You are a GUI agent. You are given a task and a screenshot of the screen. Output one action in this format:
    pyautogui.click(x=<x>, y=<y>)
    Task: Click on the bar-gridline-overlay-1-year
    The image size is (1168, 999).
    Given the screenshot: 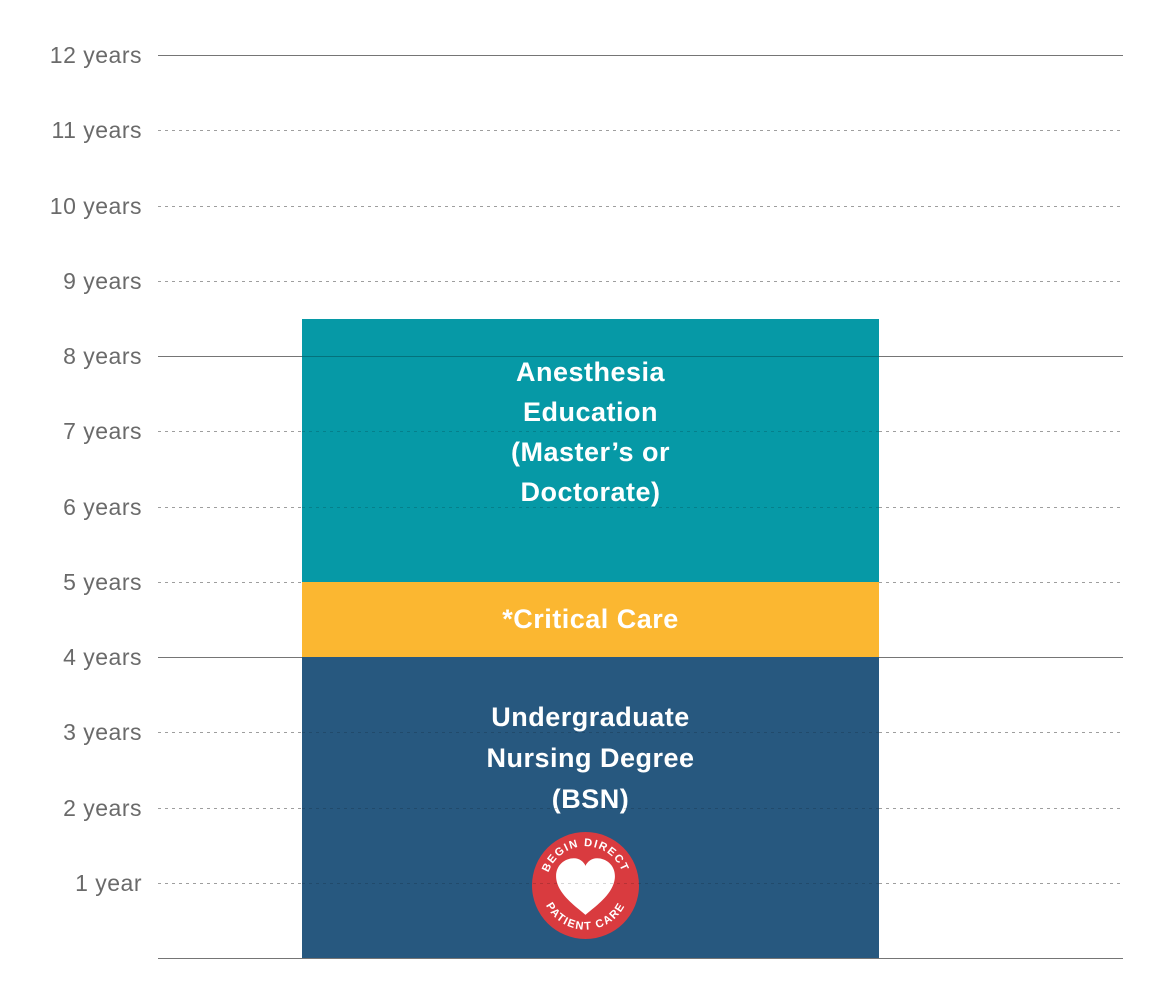 What is the action you would take?
    pyautogui.click(x=590, y=883)
    